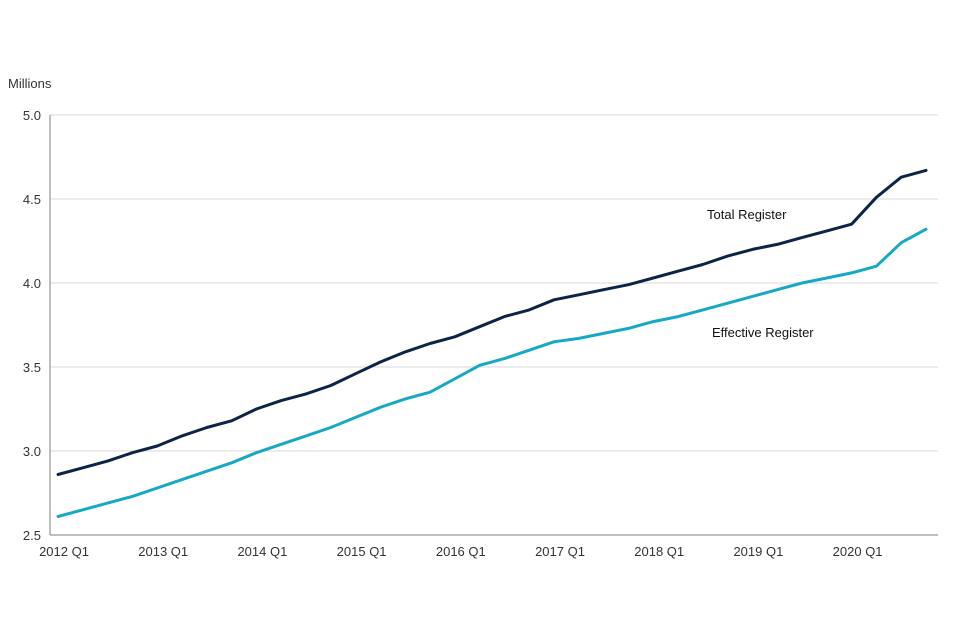 This screenshot has height=640, width=960. Describe the element at coordinates (32, 199) in the screenshot. I see `y-tick-label: 4.5` at that location.